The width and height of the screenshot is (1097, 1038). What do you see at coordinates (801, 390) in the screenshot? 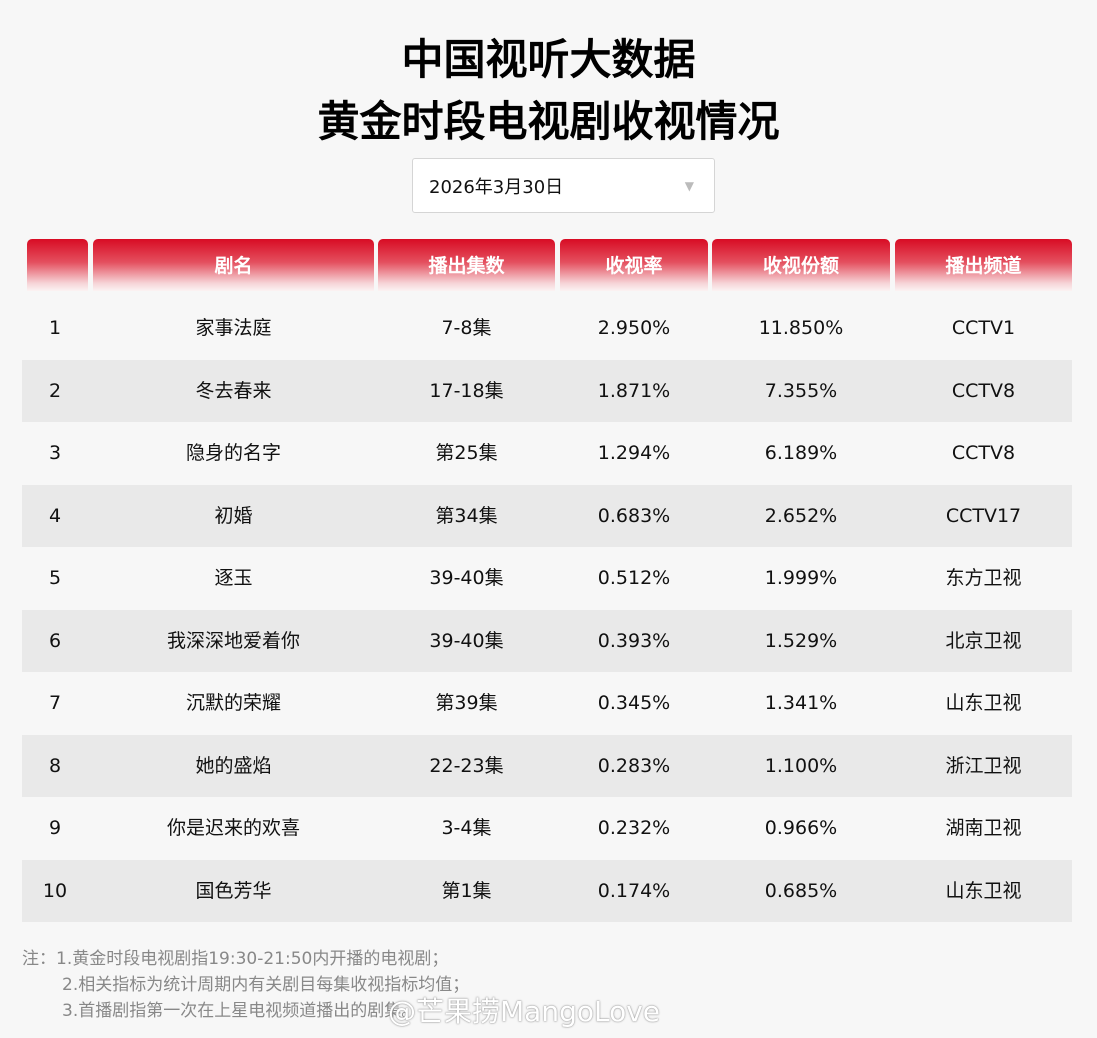
I see `cell-share: 7.355%` at bounding box center [801, 390].